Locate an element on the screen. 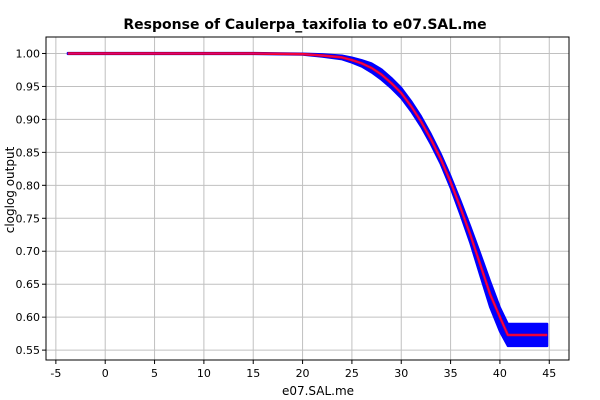 This screenshot has height=400, width=600. x-tick-label: 25 is located at coordinates (352, 373).